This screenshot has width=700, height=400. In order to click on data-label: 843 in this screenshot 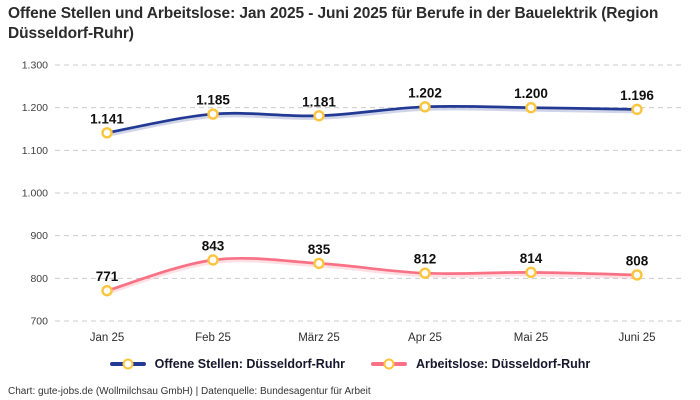, I will do `click(213, 245)`.